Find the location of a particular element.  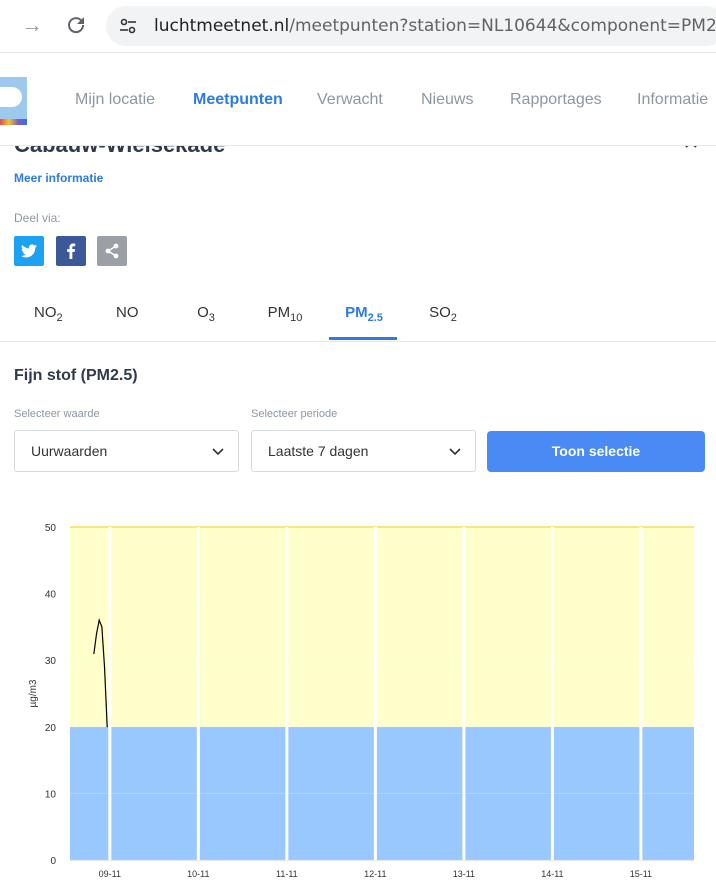

tab-no: NO is located at coordinates (127, 314).